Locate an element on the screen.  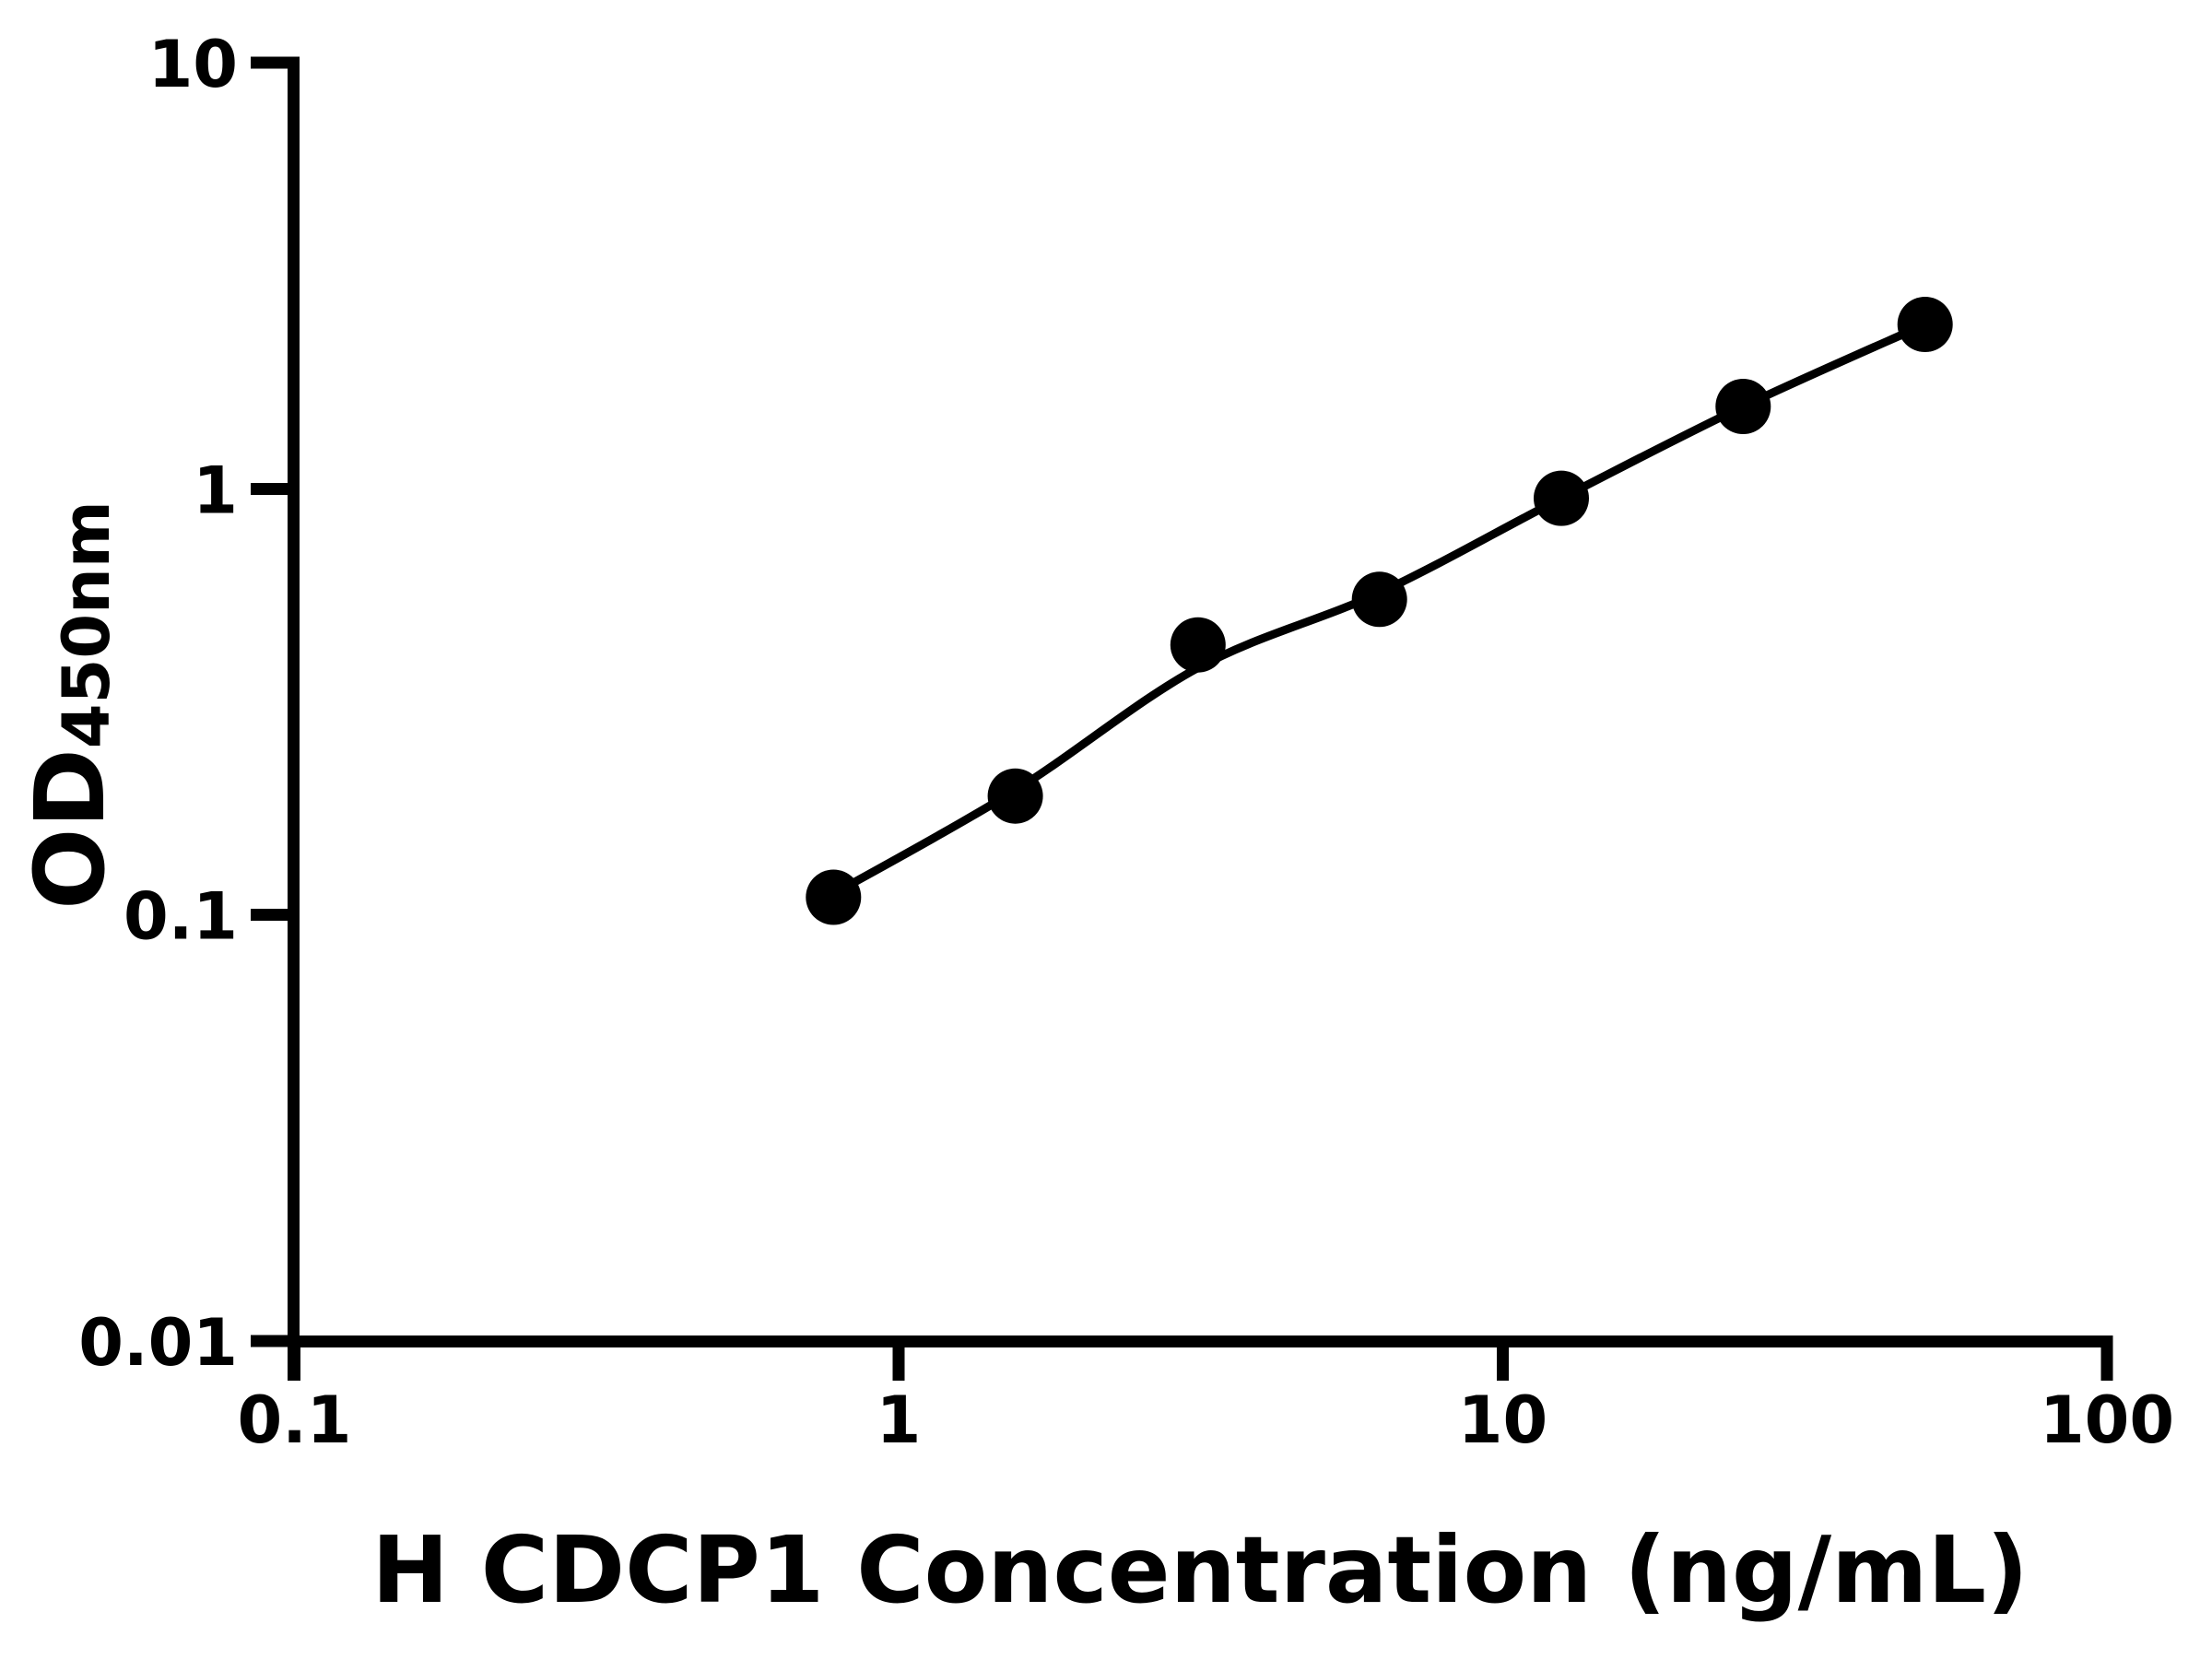
x-axis-ticks is located at coordinates (1200, 1361).